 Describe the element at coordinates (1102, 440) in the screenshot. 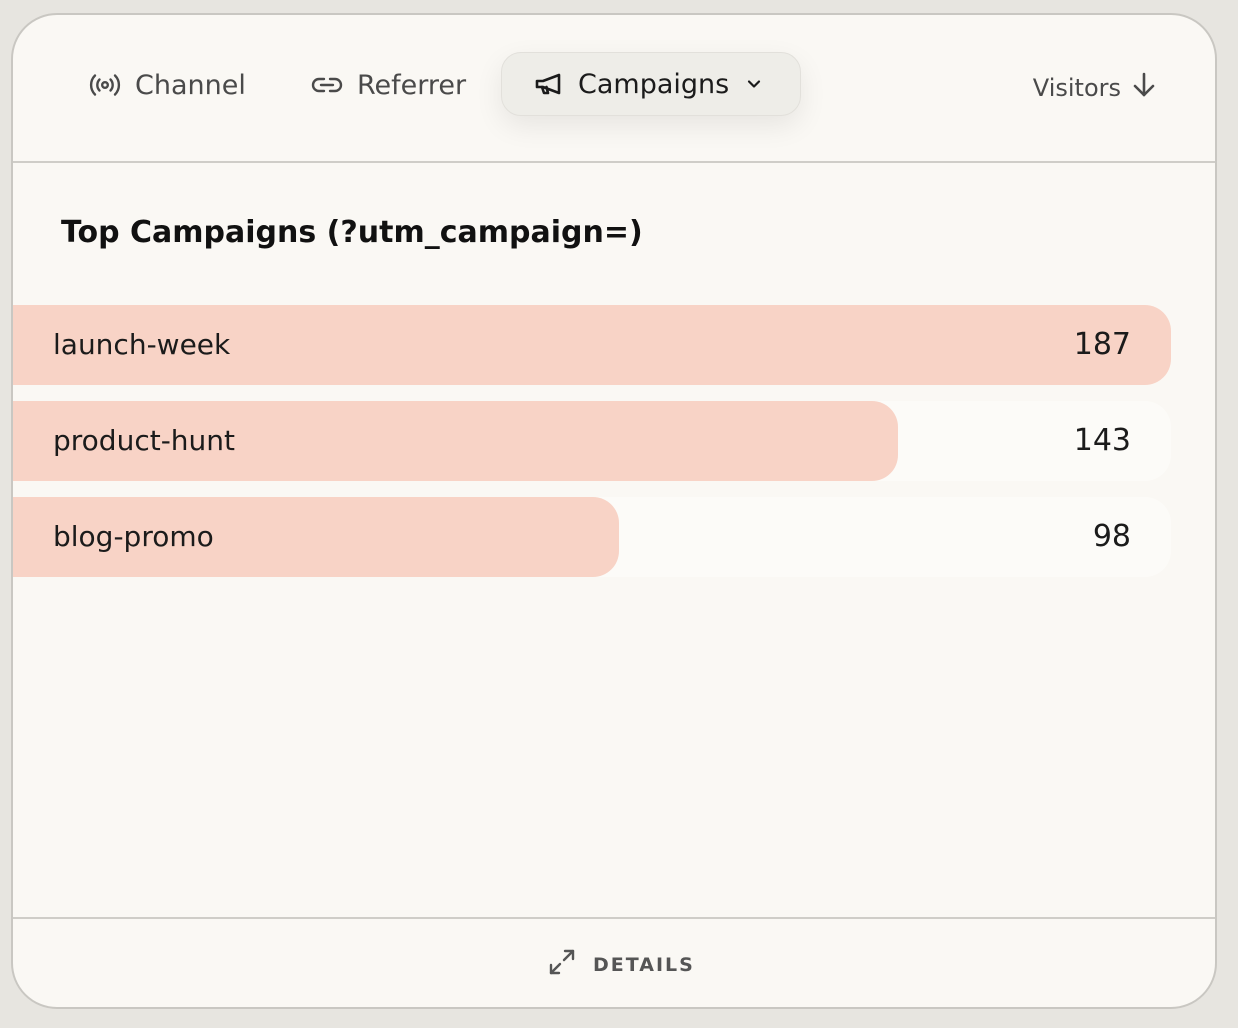

I see `campaign-visitor-count: 143` at that location.